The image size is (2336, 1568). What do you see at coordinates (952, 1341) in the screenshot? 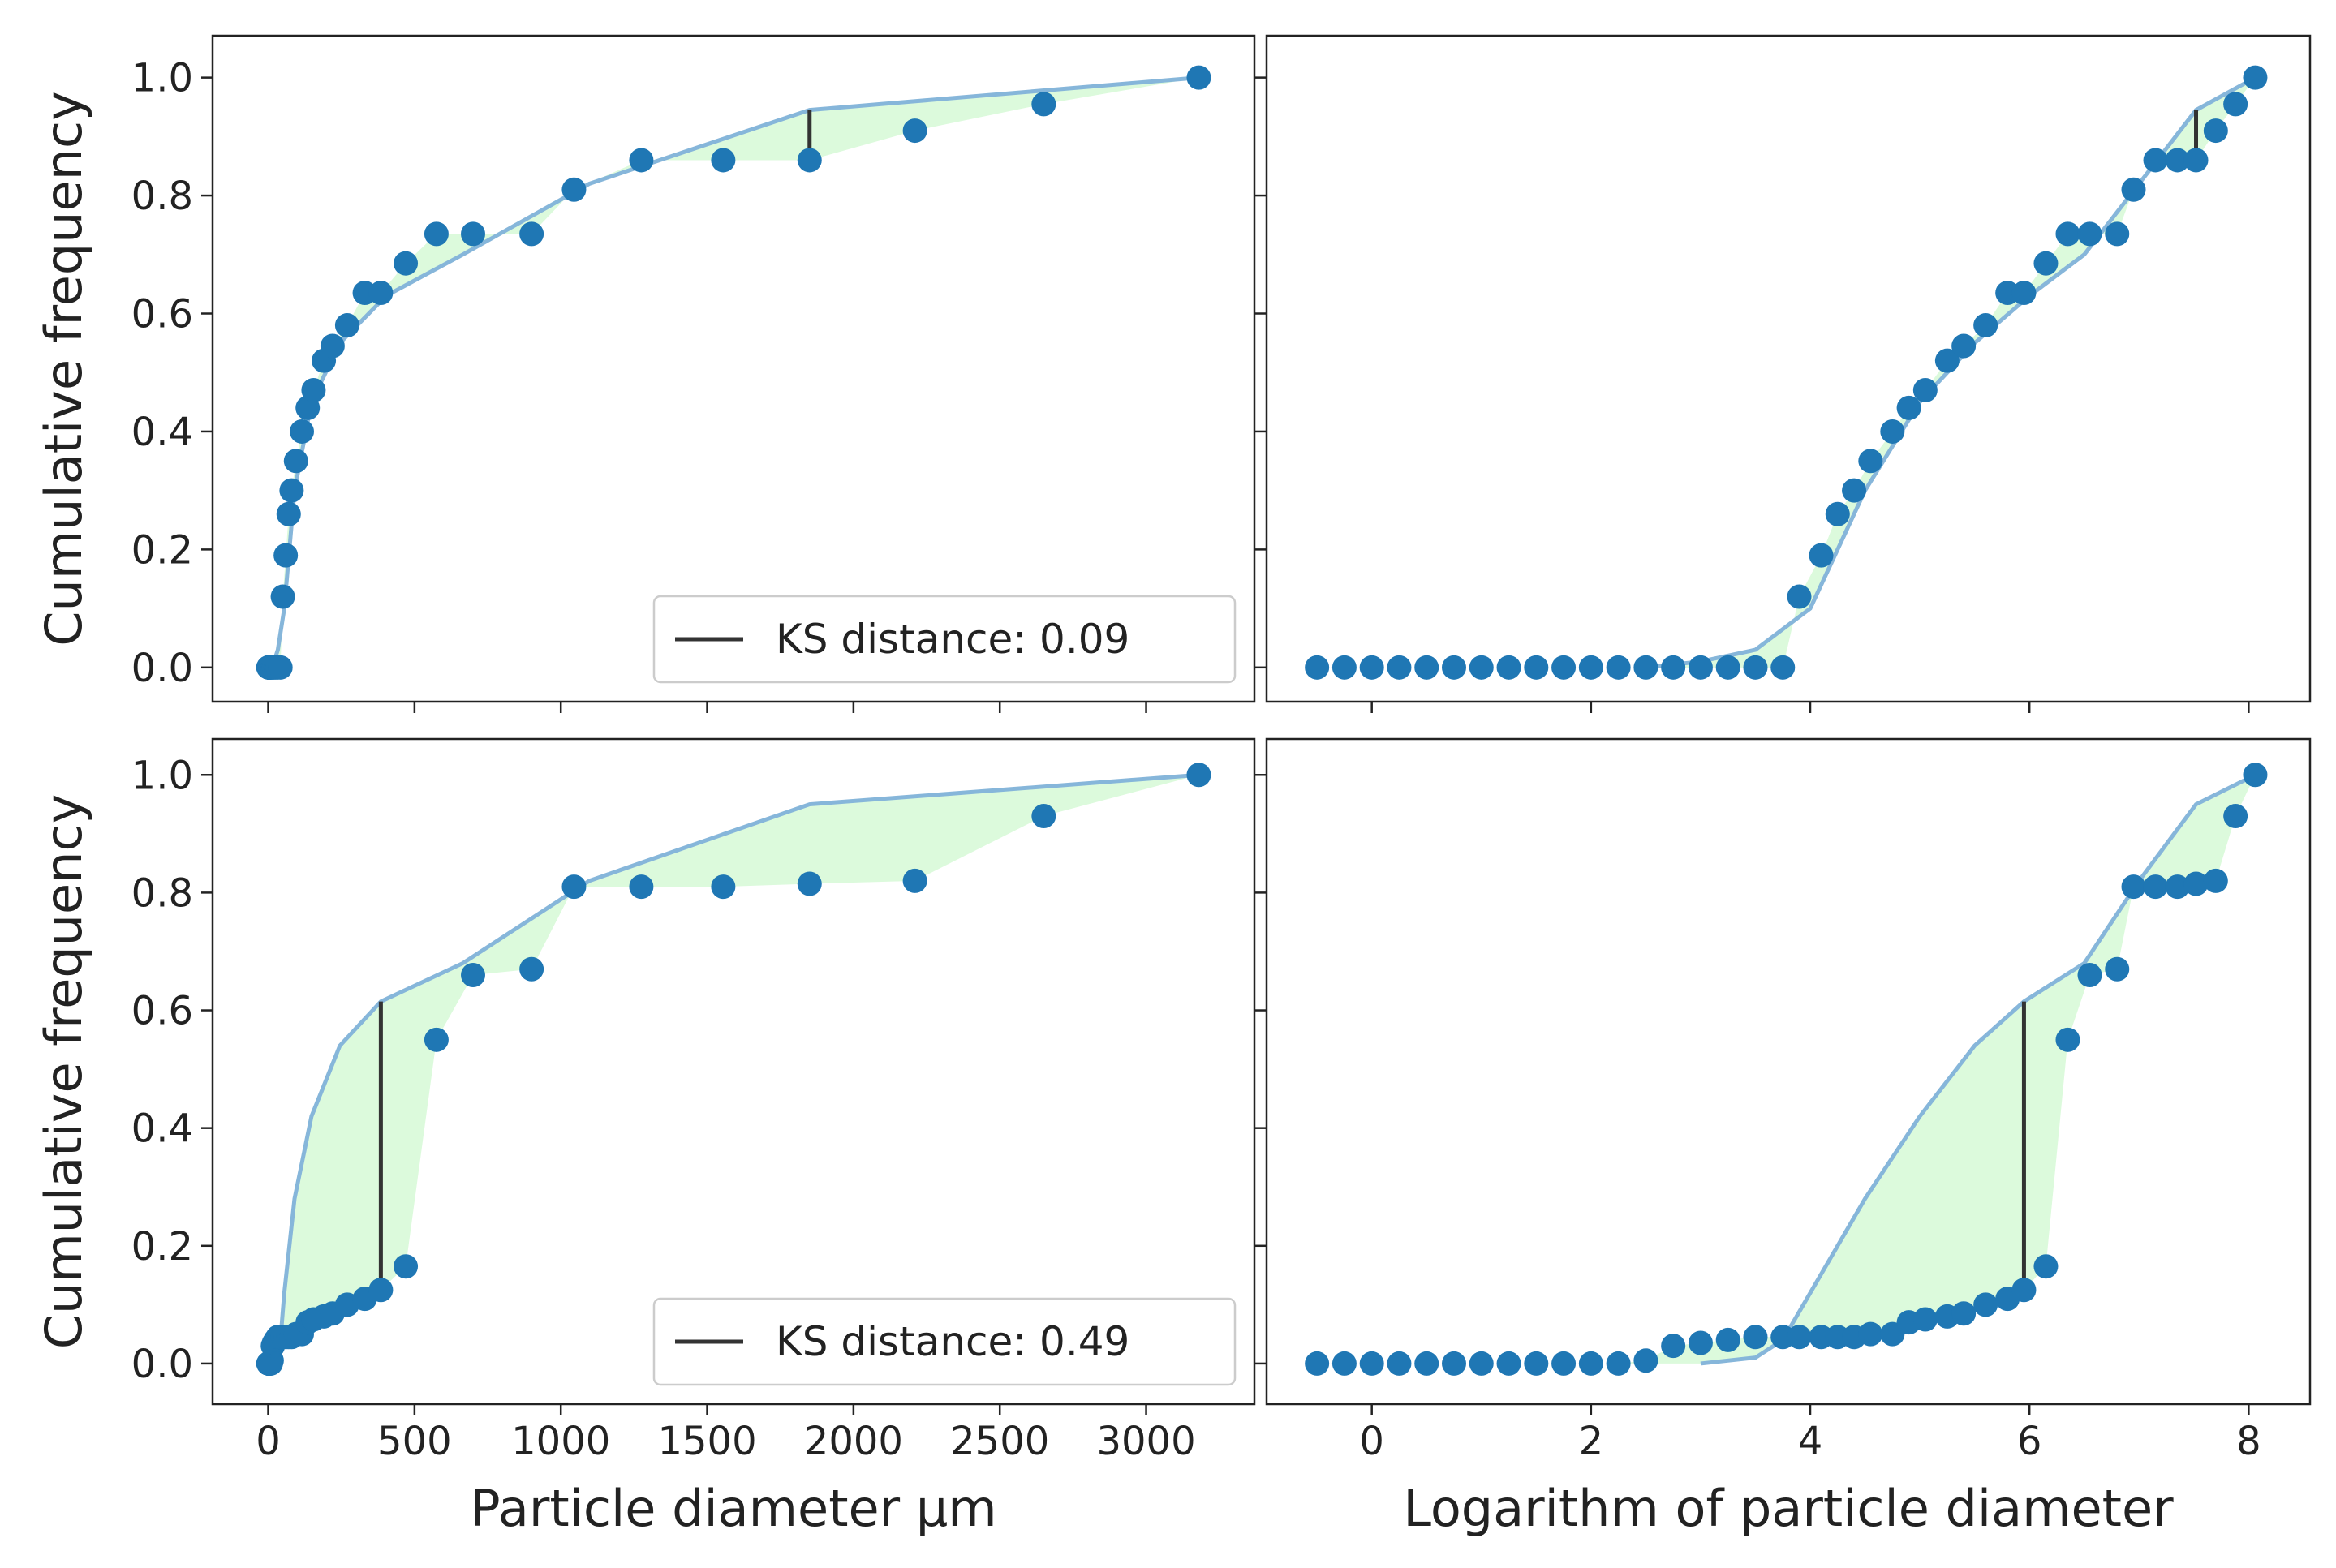
I see `legend-label: KS distance: 0.49` at bounding box center [952, 1341].